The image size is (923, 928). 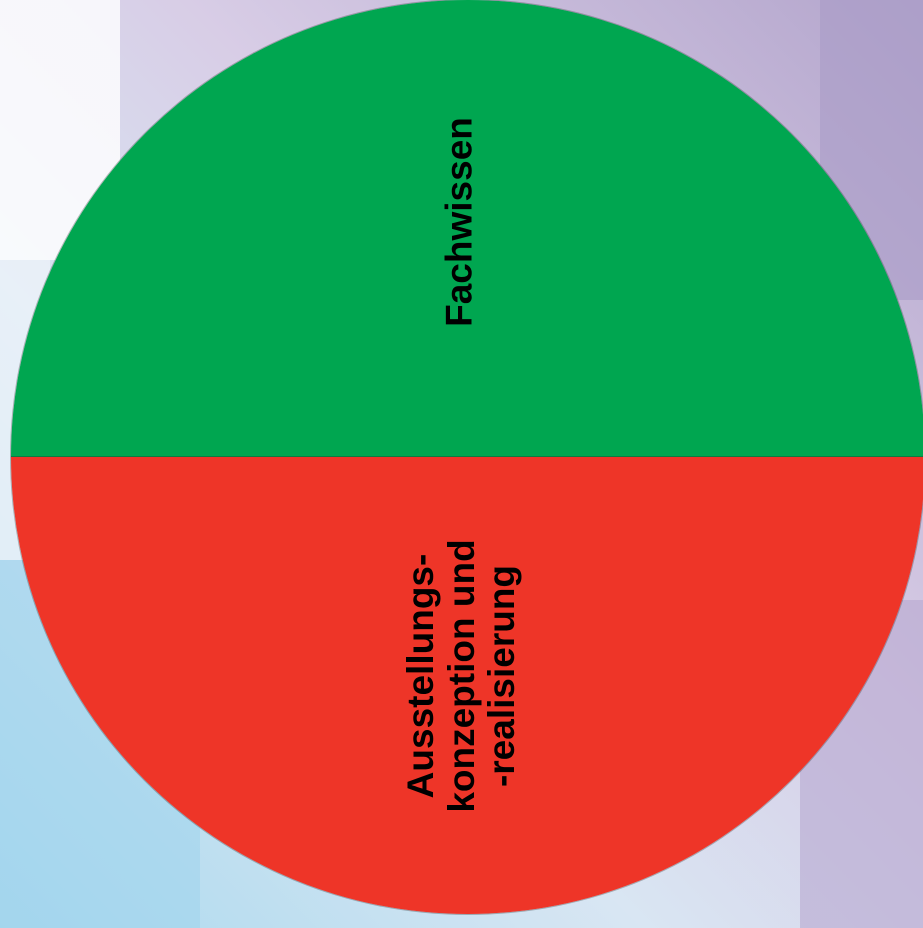 What do you see at coordinates (420, 676) in the screenshot?
I see `label-ausstellung-line-1: Ausstellungs-` at bounding box center [420, 676].